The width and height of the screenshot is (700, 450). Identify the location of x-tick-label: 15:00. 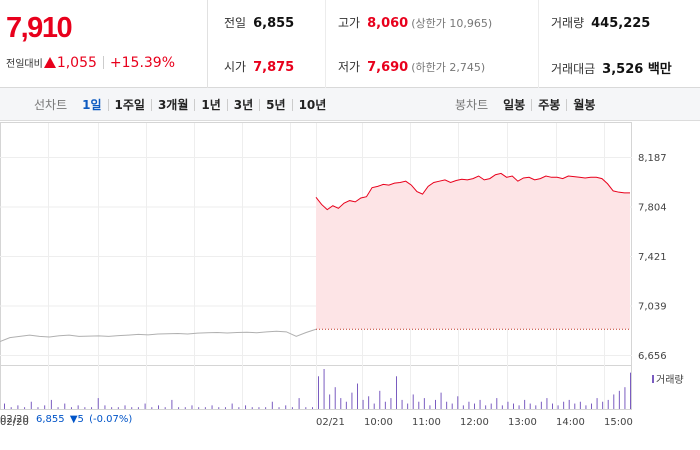
(618, 422).